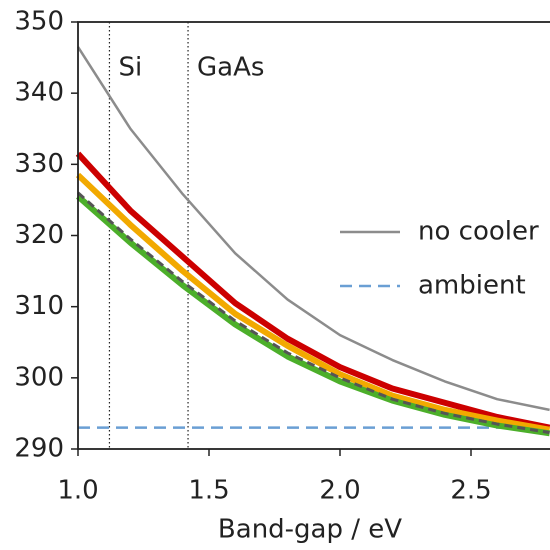 The image size is (550, 550). What do you see at coordinates (77, 491) in the screenshot?
I see `x-tick-label: 1.0` at bounding box center [77, 491].